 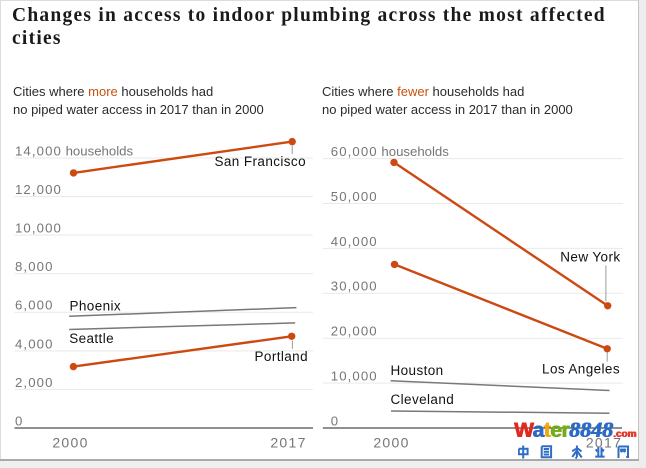 What do you see at coordinates (34, 266) in the screenshot?
I see `svg-text: 8,000` at bounding box center [34, 266].